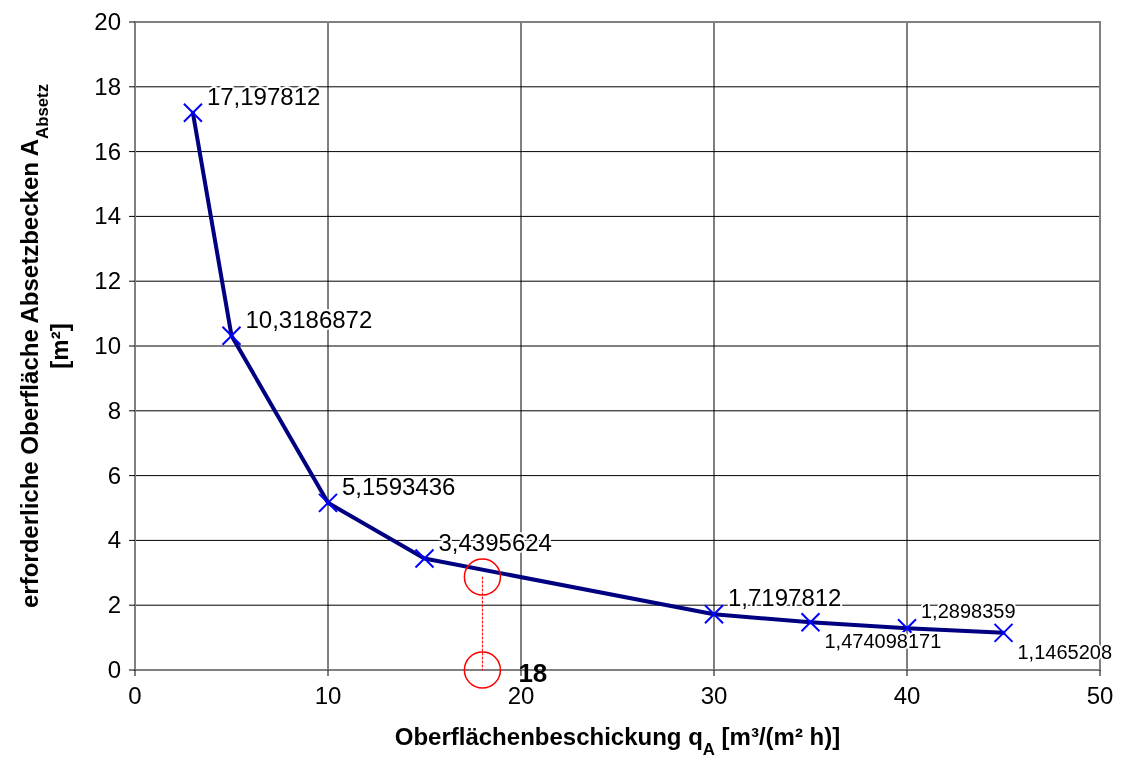 This screenshot has width=1143, height=771. What do you see at coordinates (309, 319) in the screenshot?
I see `data-label: 10,3186872` at bounding box center [309, 319].